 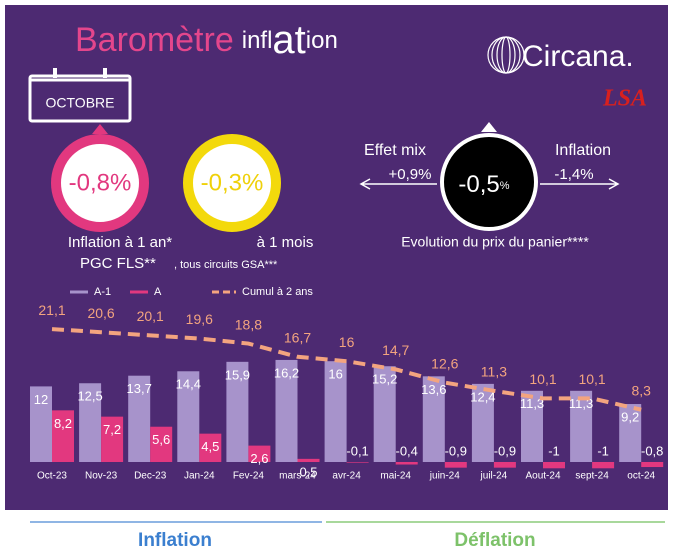 I want to click on pointer, so click(x=489, y=127).